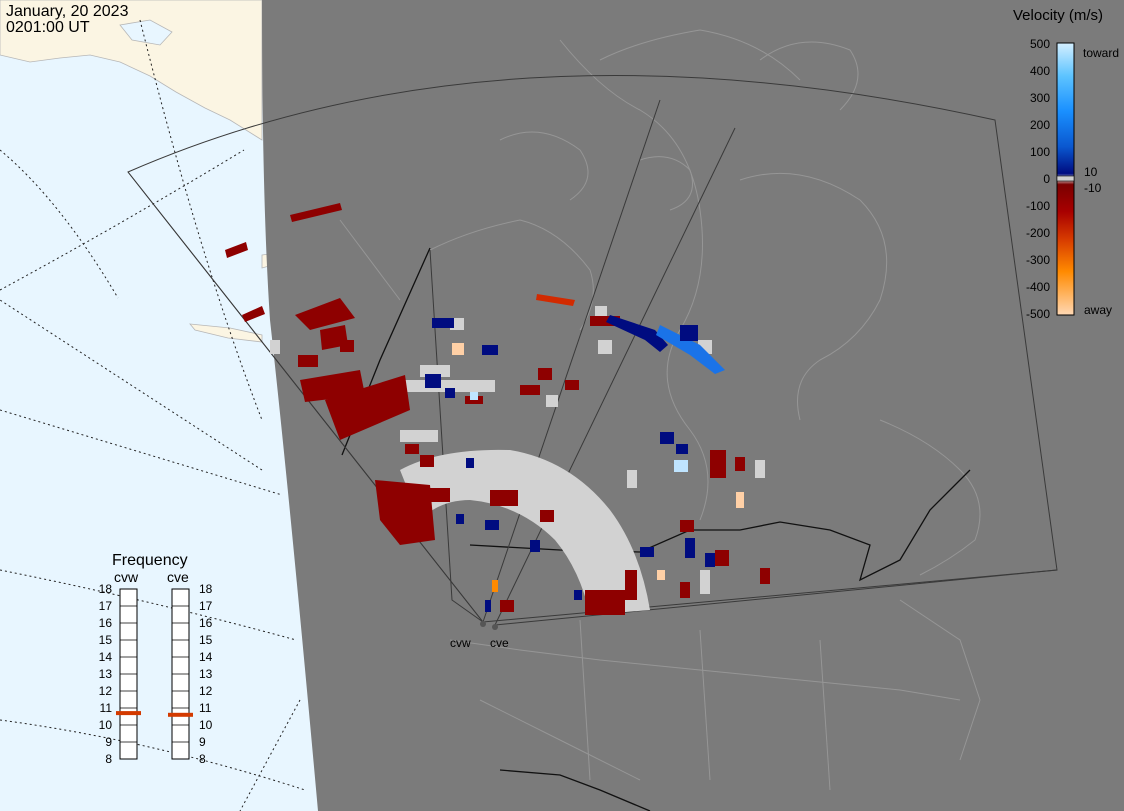 This screenshot has width=1124, height=811. Describe the element at coordinates (128, 713) in the screenshot. I see `frequency-marker-cvw` at that location.